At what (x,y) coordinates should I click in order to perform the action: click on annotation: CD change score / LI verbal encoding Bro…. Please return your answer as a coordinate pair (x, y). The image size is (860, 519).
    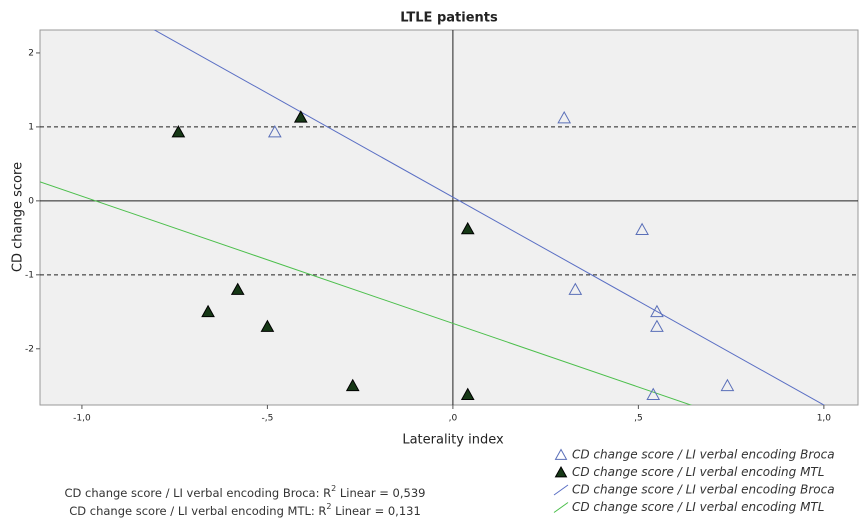
    Looking at the image, I should click on (245, 492).